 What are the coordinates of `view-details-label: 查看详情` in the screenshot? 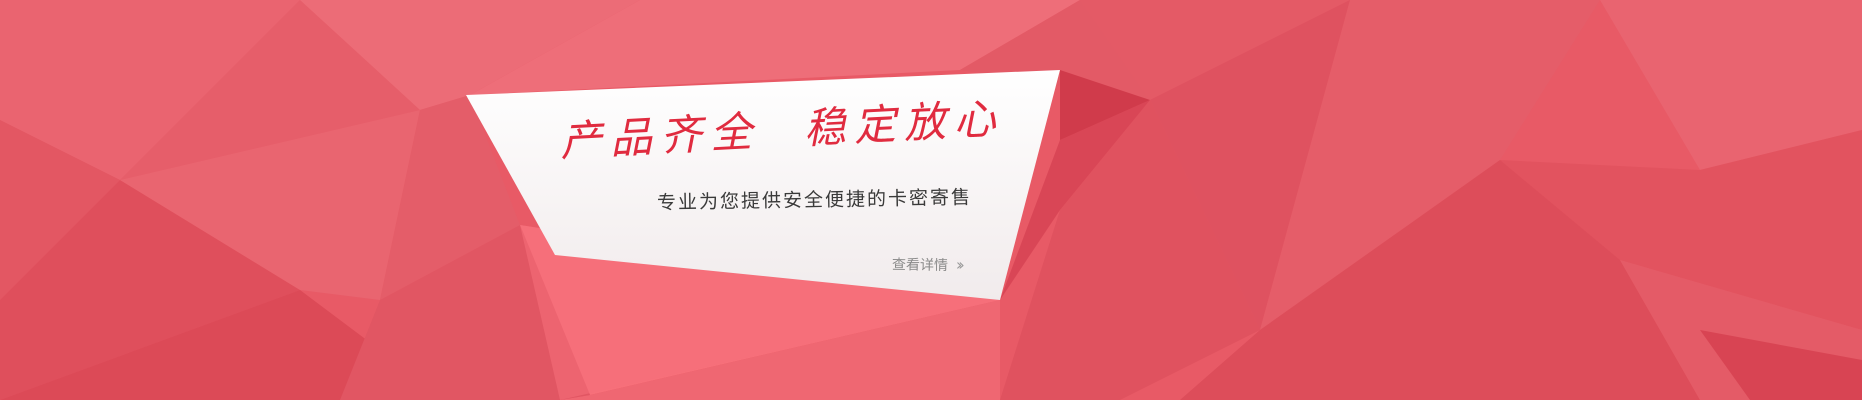 It's located at (920, 265).